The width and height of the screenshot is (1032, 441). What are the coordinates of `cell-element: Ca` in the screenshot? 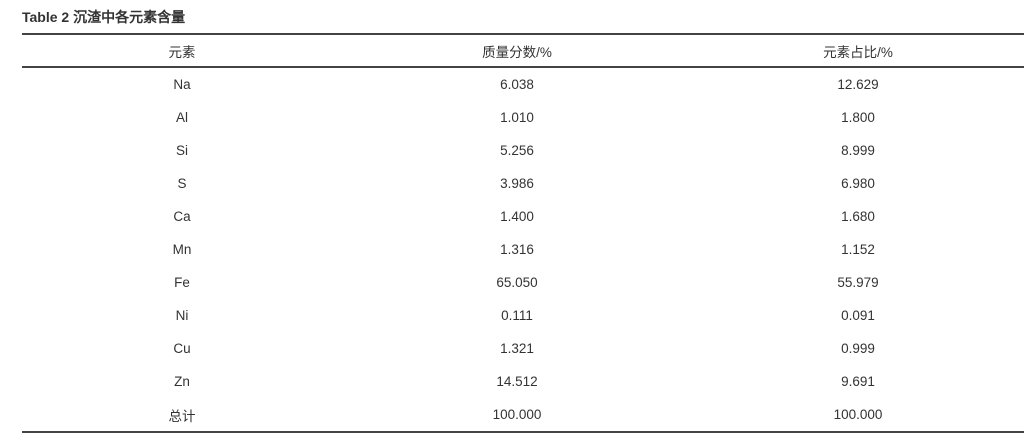 It's located at (182, 216).